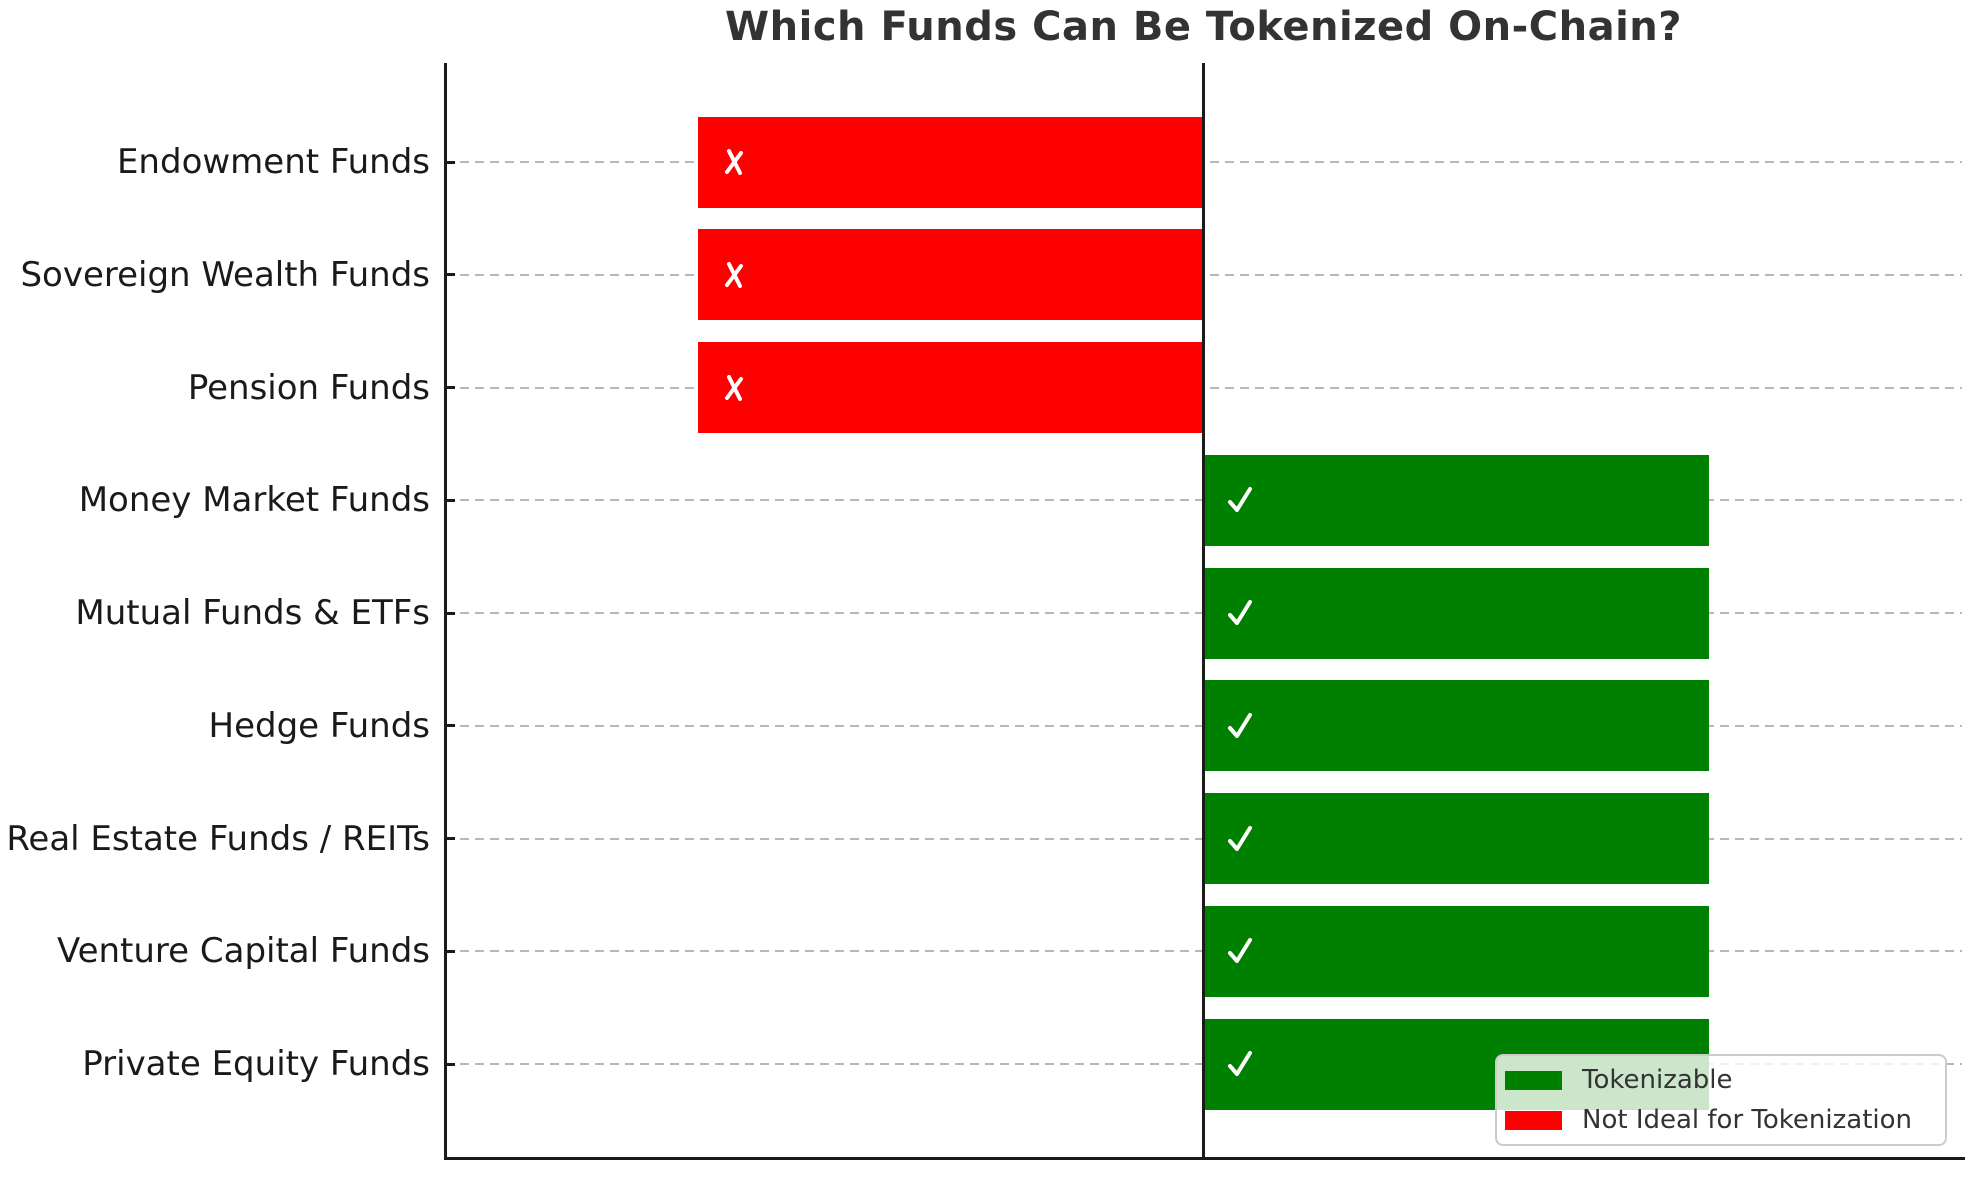 The image size is (1979, 1180). Describe the element at coordinates (273, 162) in the screenshot. I see `category-label-endowment-funds: Endowment Funds` at that location.